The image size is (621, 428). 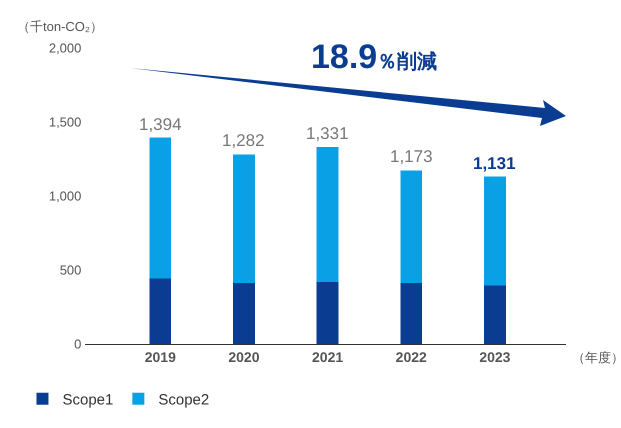 I want to click on legend-label: Scope2, so click(x=184, y=400).